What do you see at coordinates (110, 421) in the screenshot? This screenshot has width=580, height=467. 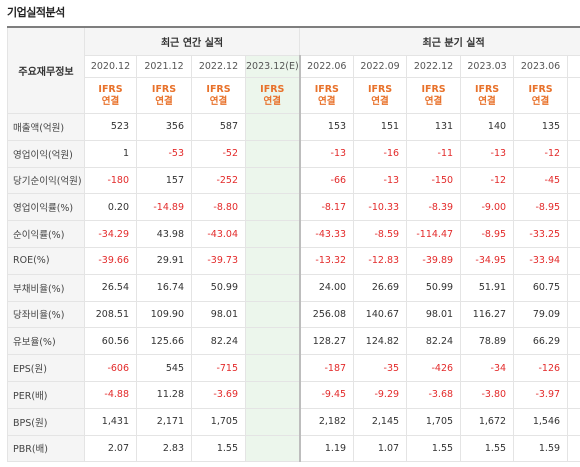 I see `value-cell: 1,431` at bounding box center [110, 421].